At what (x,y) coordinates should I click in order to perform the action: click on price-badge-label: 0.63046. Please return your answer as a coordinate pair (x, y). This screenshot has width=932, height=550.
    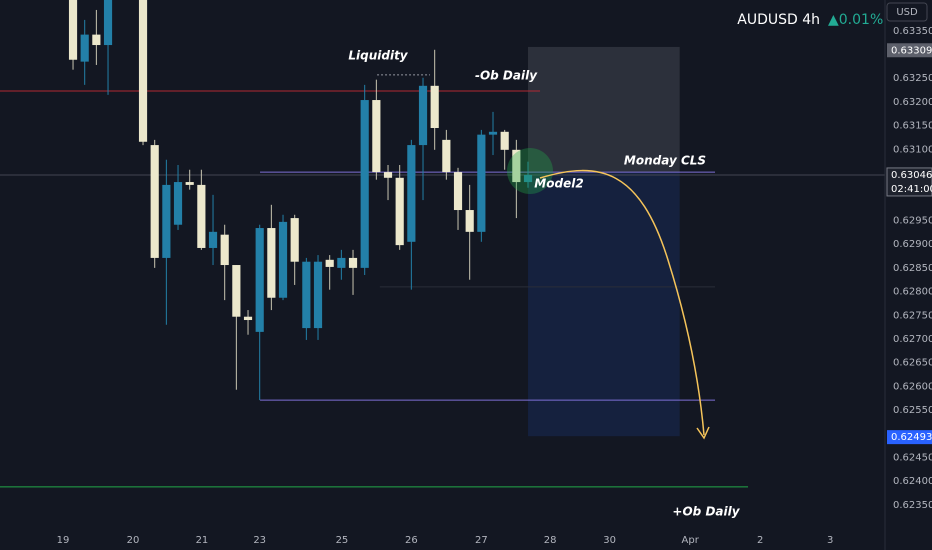
    Looking at the image, I should click on (911, 175).